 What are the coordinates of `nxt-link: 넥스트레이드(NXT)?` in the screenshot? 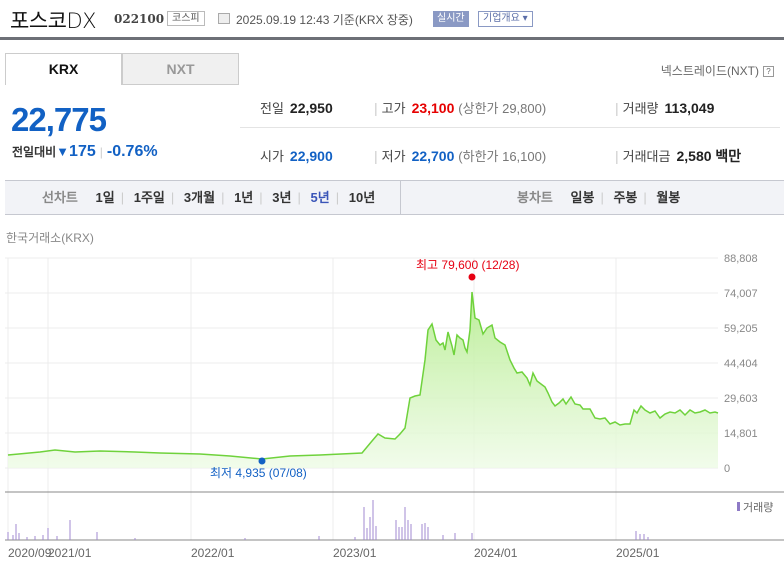 It's located at (717, 70).